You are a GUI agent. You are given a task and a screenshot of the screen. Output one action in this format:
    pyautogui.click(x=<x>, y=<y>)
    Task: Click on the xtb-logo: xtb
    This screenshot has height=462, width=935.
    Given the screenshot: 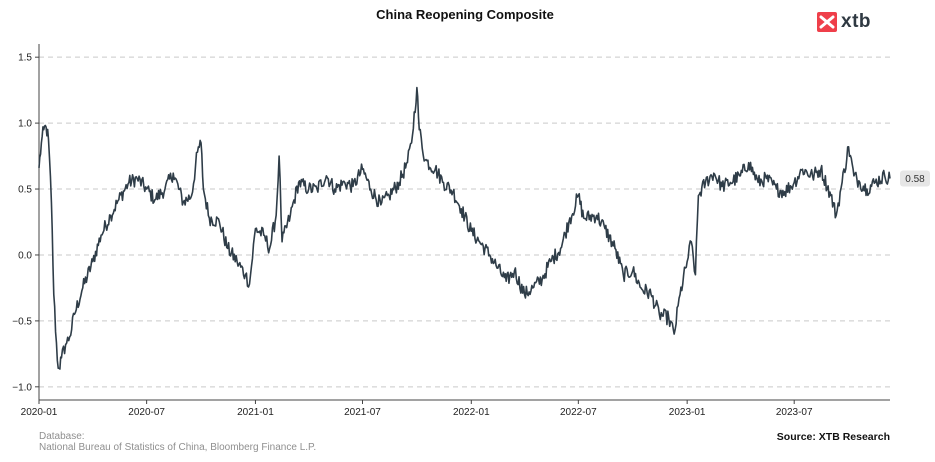 What is the action you would take?
    pyautogui.click(x=844, y=22)
    